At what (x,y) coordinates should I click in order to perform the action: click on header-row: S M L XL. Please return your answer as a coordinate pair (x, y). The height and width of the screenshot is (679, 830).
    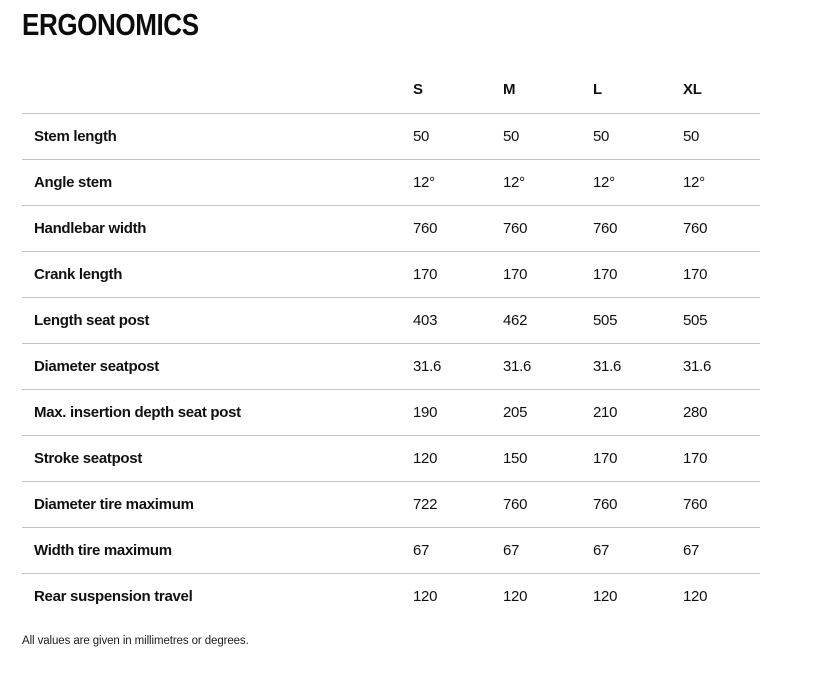
    Looking at the image, I should click on (391, 90).